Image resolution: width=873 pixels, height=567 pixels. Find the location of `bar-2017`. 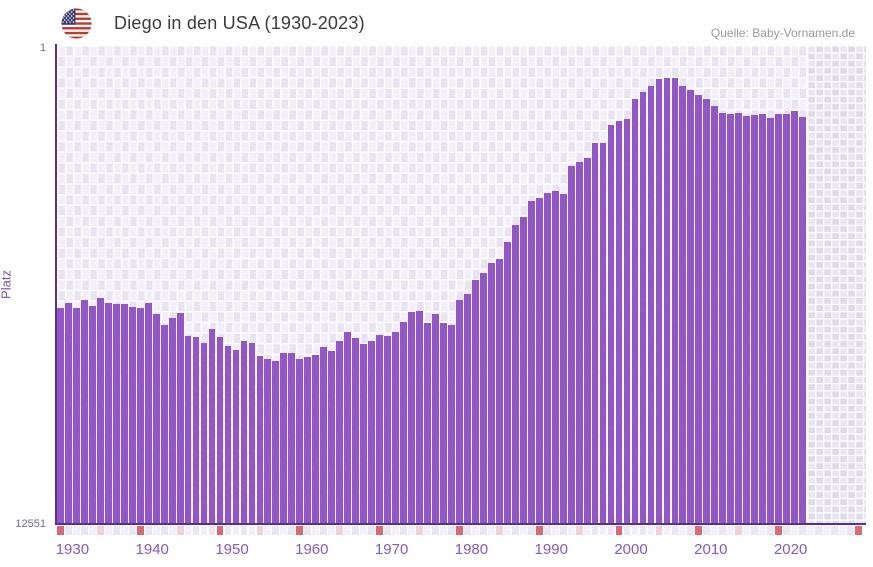

bar-2017 is located at coordinates (755, 319).